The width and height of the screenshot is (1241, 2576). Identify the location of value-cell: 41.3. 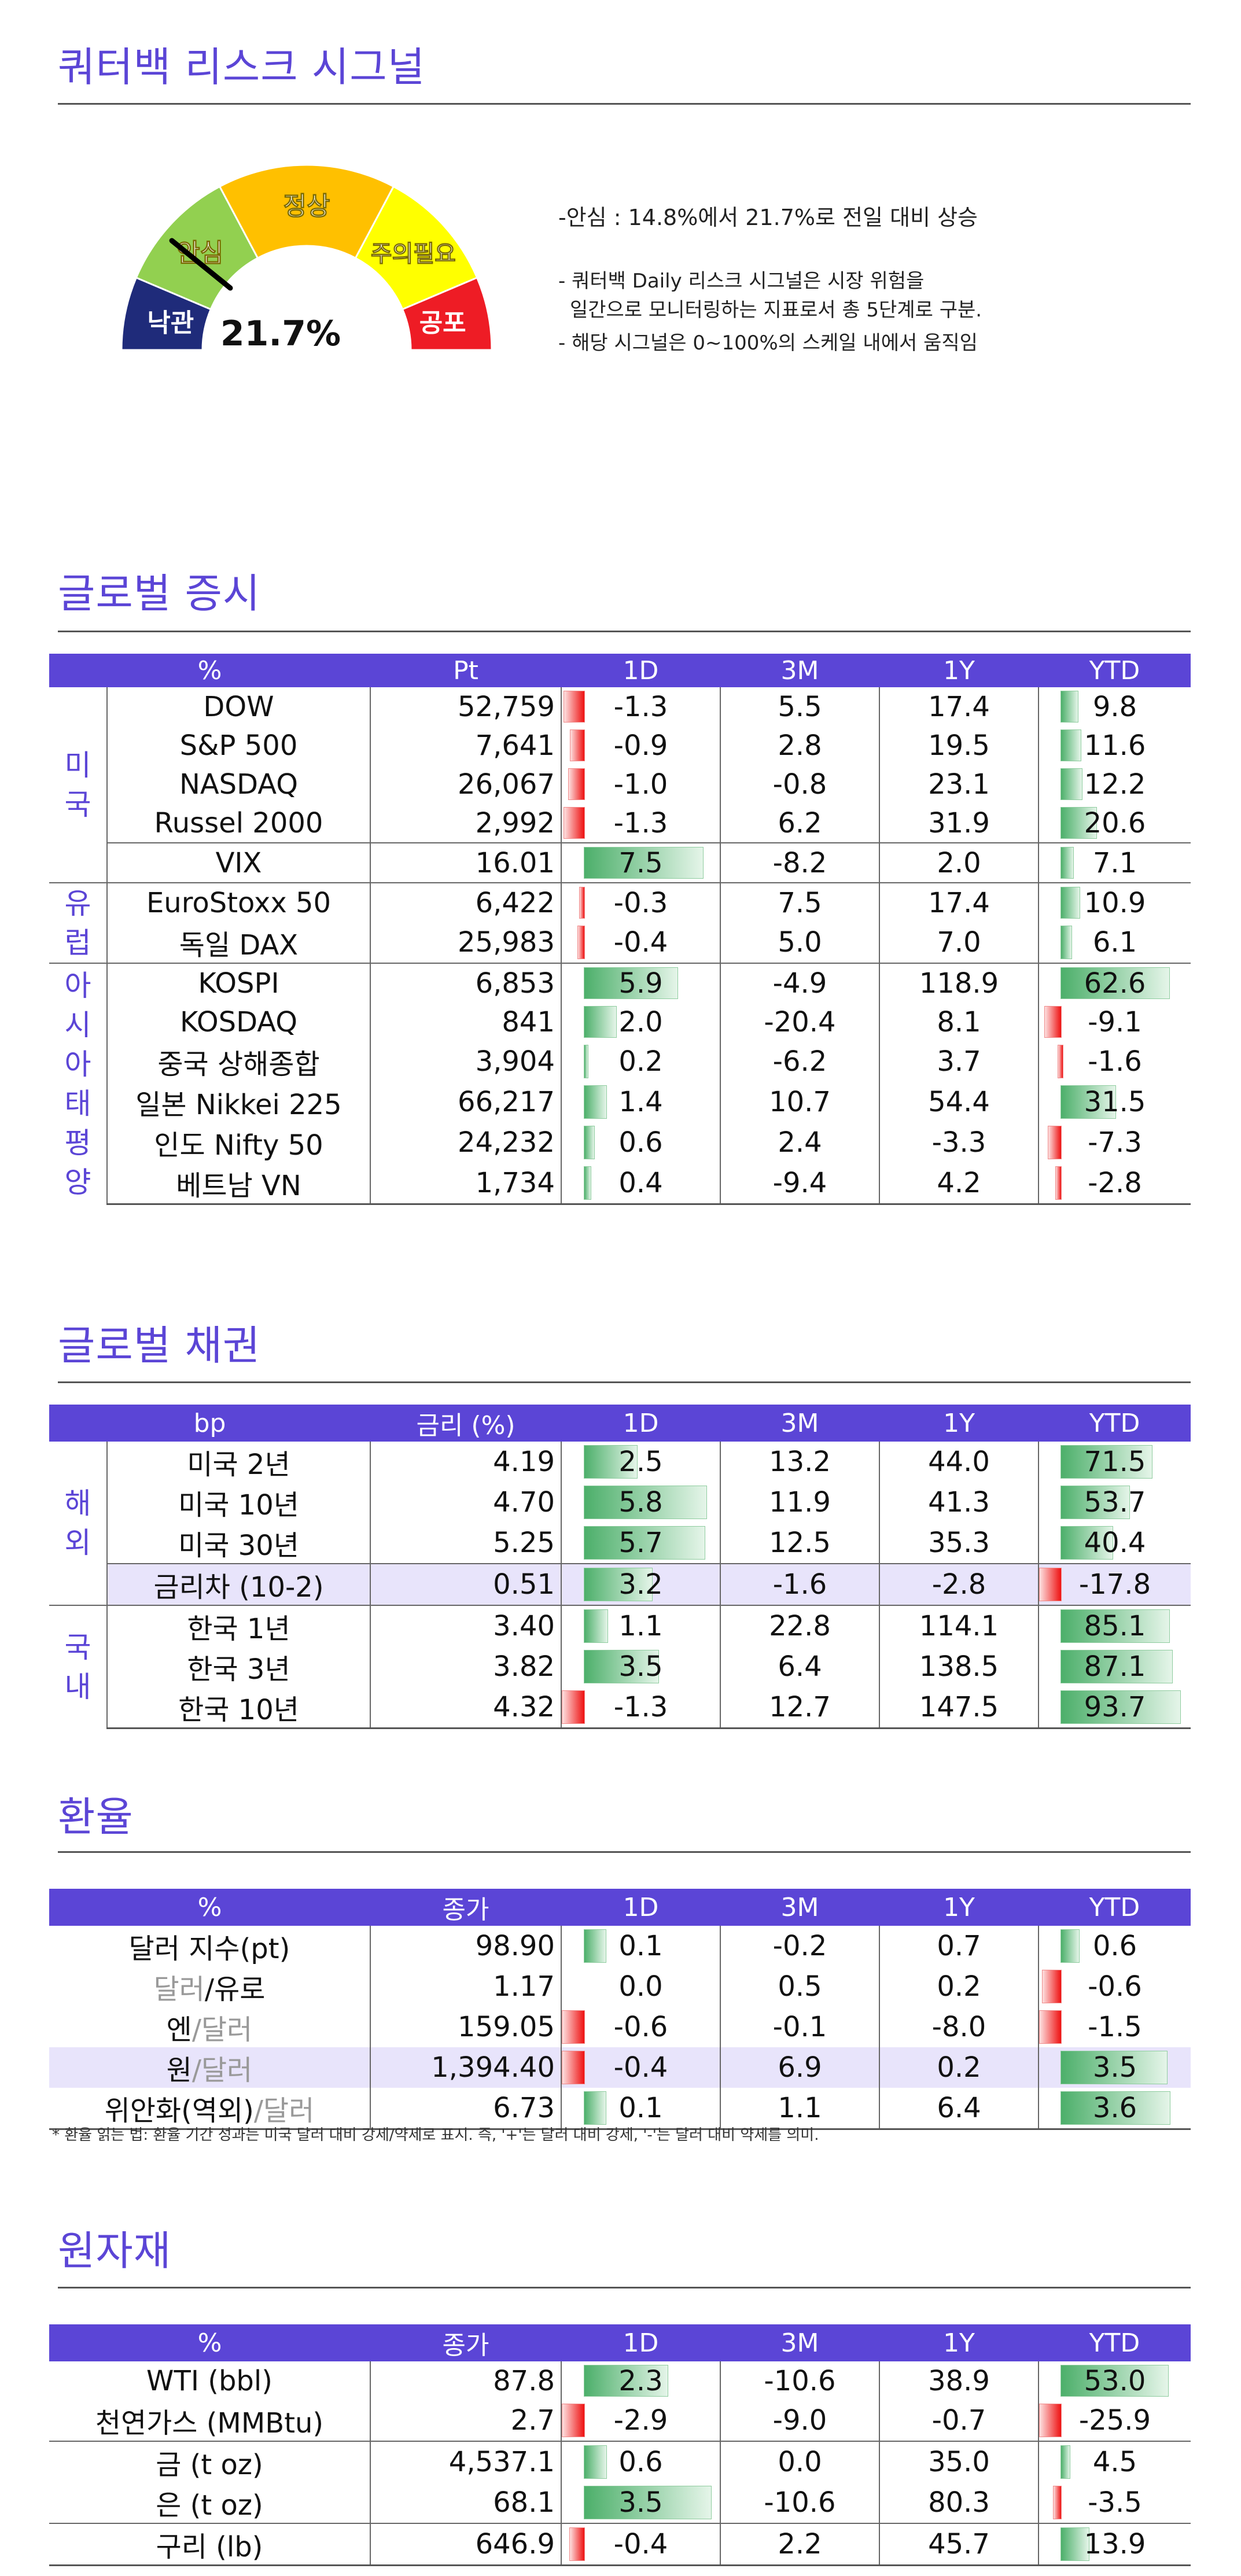
(960, 1502).